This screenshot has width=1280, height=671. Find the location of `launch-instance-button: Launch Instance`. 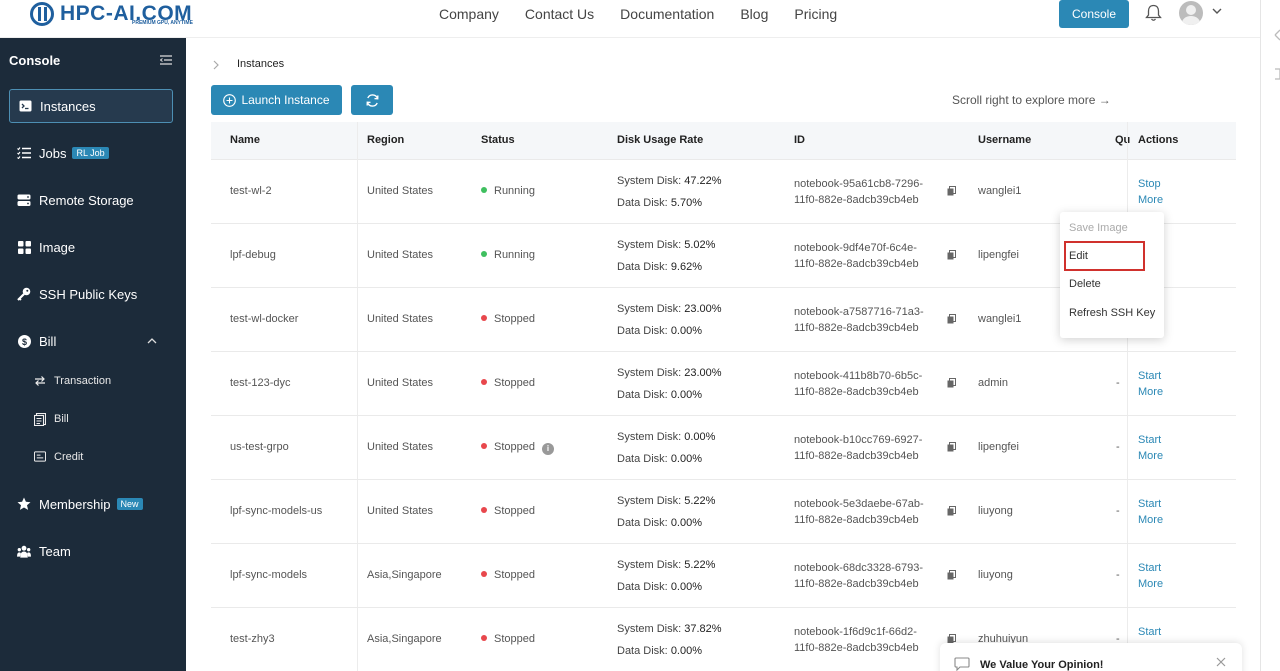

launch-instance-button: Launch Instance is located at coordinates (276, 100).